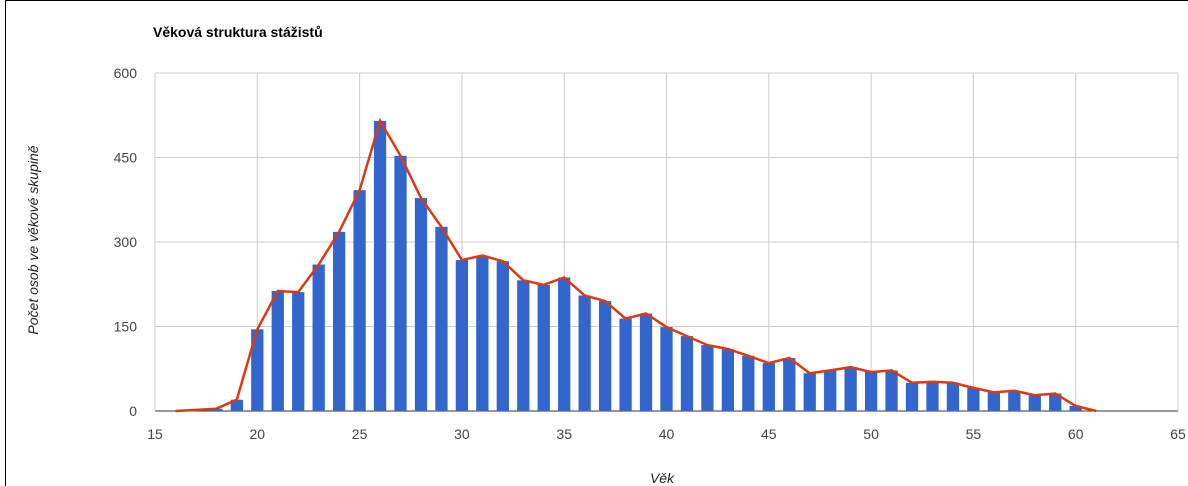 The width and height of the screenshot is (1188, 486). I want to click on x-tick-label: 25, so click(360, 434).